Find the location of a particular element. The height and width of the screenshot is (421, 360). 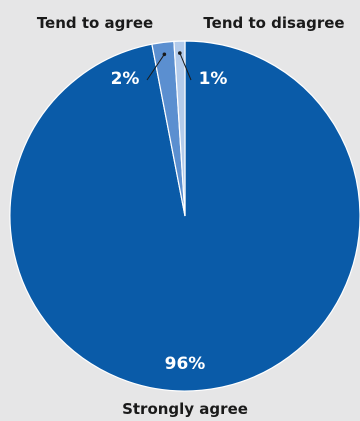

leader-line-tend-to-agree is located at coordinates (155, 67).